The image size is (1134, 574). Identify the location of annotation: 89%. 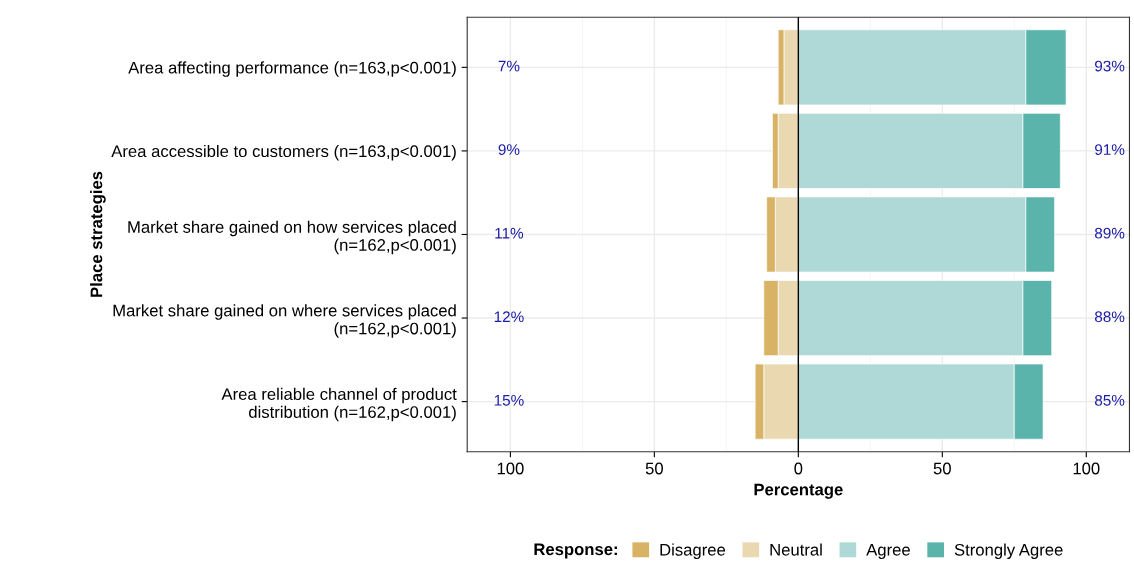
(1109, 233).